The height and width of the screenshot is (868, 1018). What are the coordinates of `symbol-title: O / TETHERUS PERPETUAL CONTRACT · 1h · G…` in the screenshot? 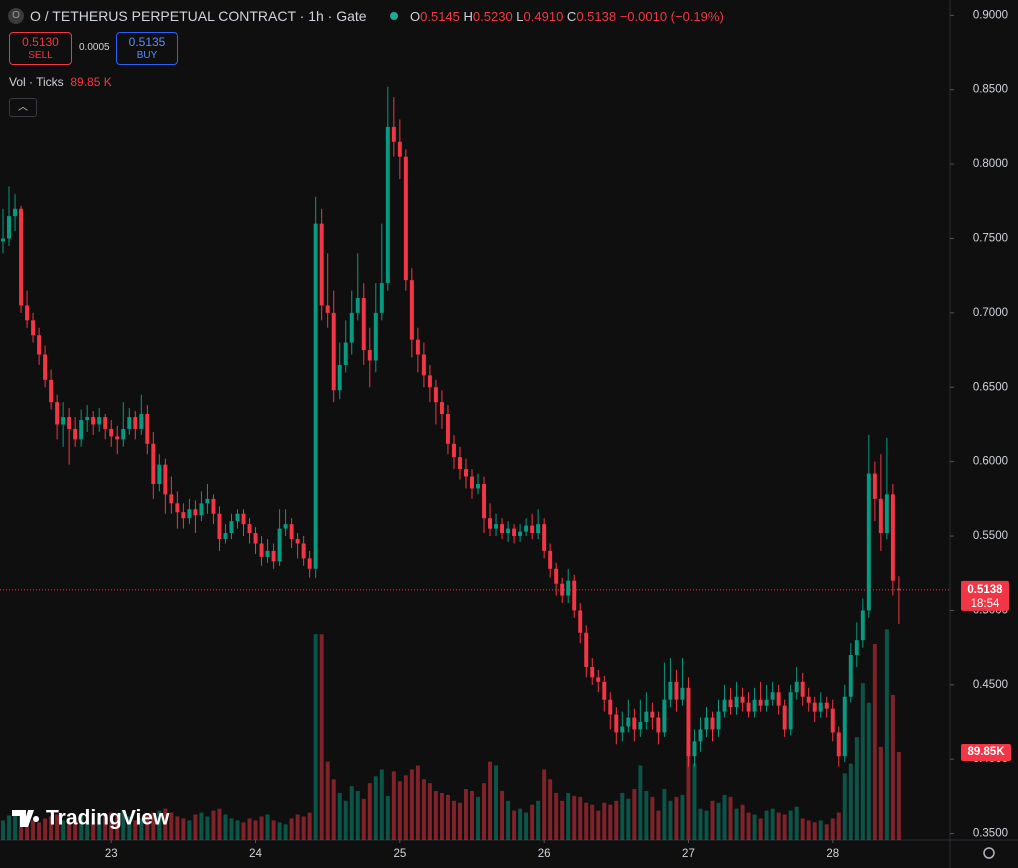 It's located at (198, 16).